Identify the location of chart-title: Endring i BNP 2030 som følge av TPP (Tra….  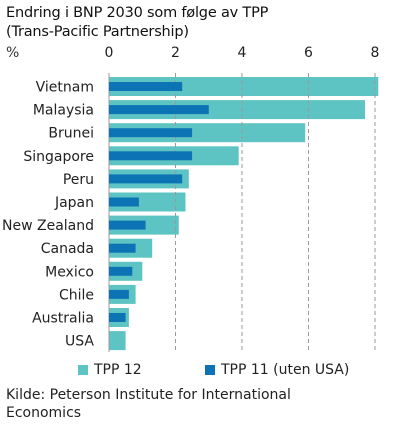
(137, 23).